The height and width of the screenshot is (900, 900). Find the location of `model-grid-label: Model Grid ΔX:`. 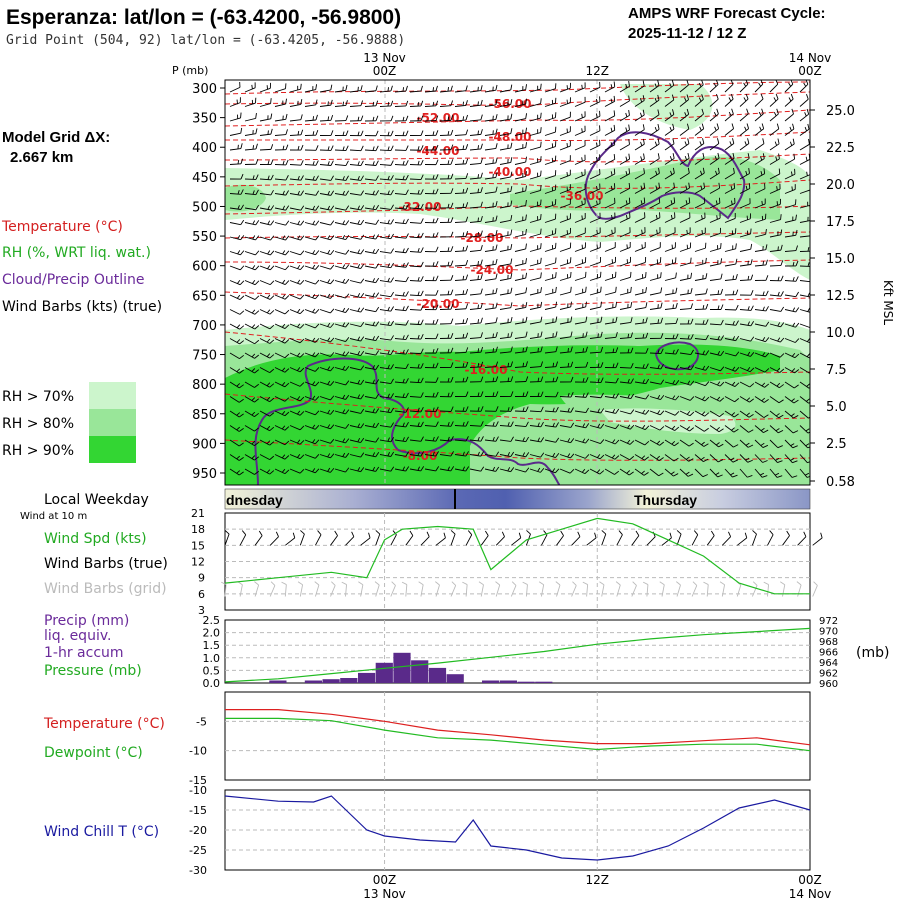

model-grid-label: Model Grid ΔX: is located at coordinates (56, 137).